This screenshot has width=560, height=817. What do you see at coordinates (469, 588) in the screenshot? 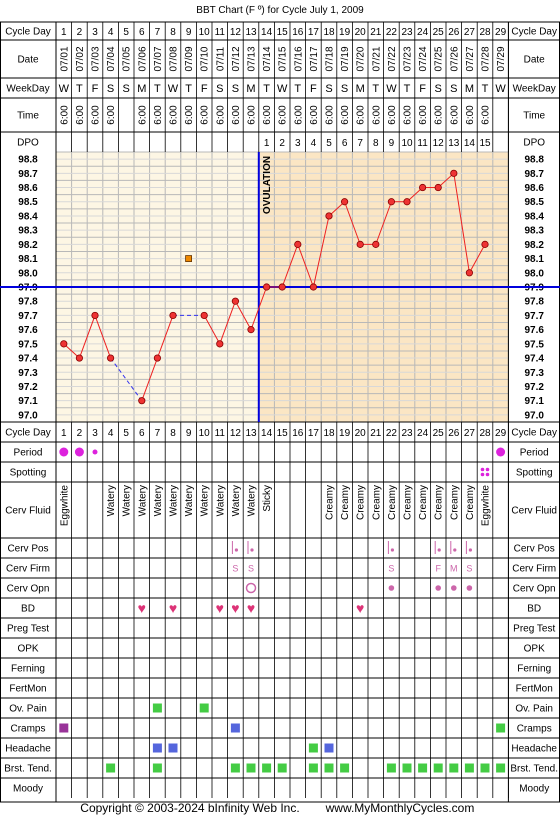
I see `cerv-opn-marker` at bounding box center [469, 588].